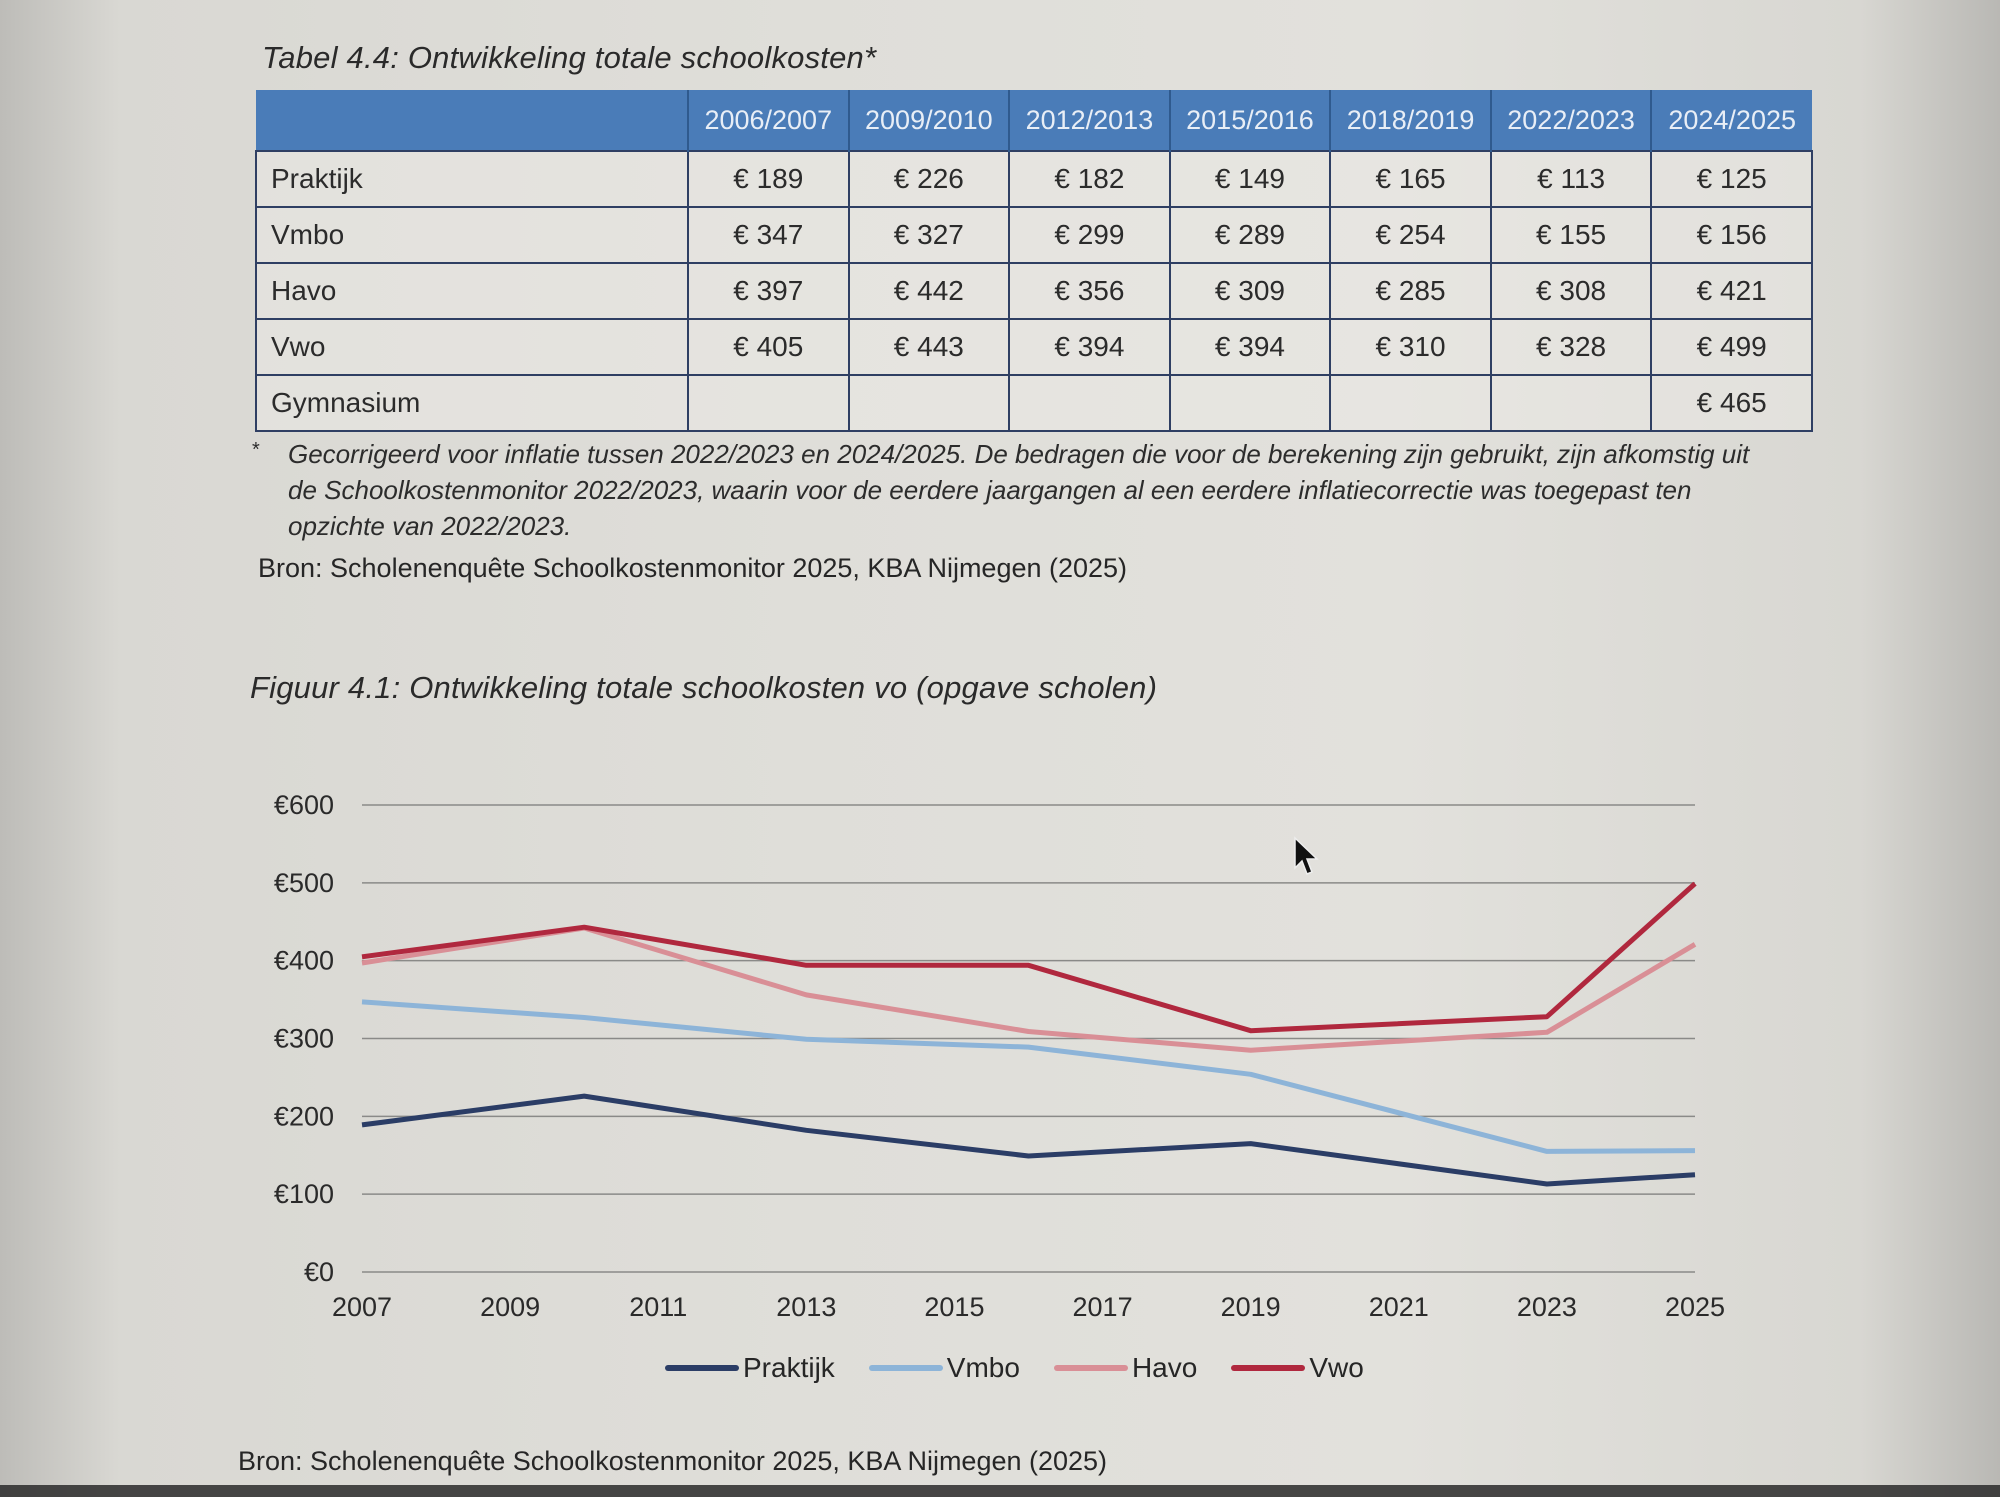 Image resolution: width=2000 pixels, height=1497 pixels. I want to click on table-cell: € 182, so click(1089, 179).